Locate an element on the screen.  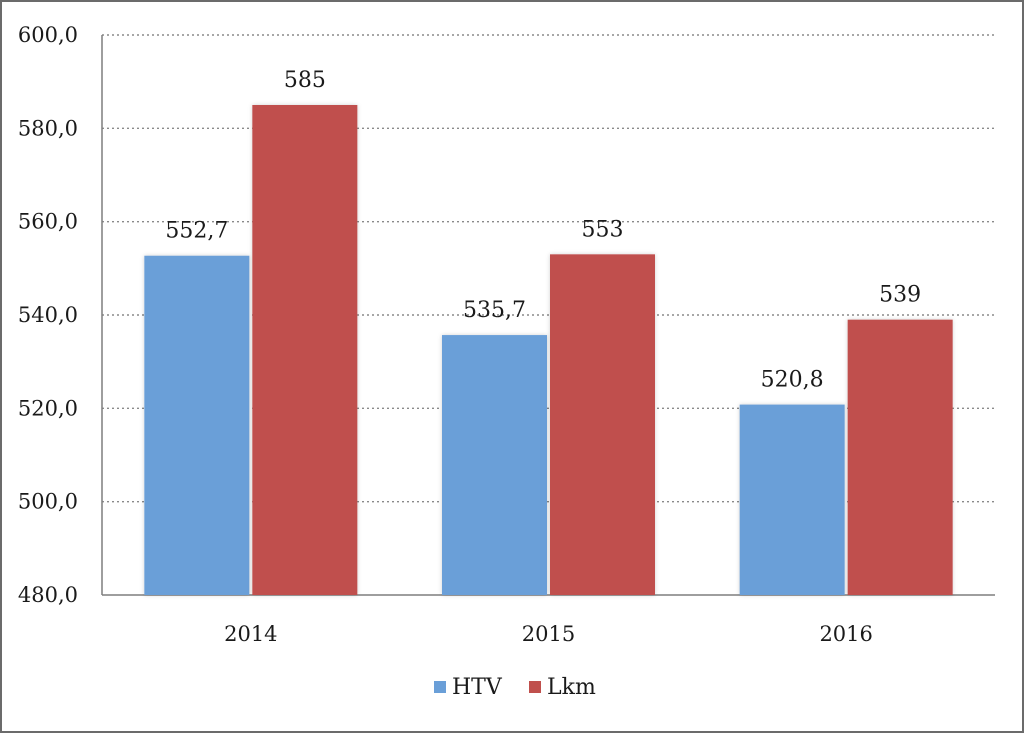
bar-htv-2015 is located at coordinates (494, 465).